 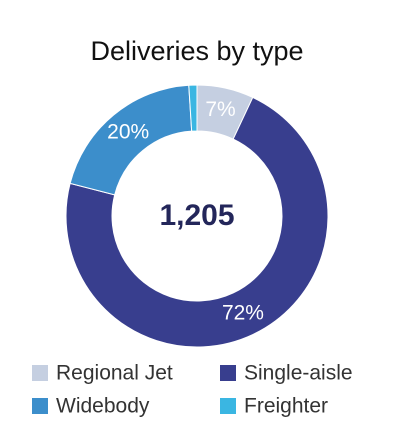 I want to click on value-label: 7%, so click(x=220, y=109).